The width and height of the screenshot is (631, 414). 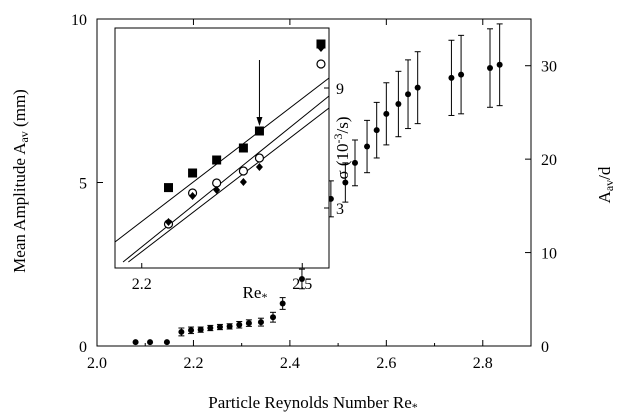 What do you see at coordinates (341, 147) in the screenshot?
I see `inset-y-axis-label: σ (10-3/s)` at bounding box center [341, 147].